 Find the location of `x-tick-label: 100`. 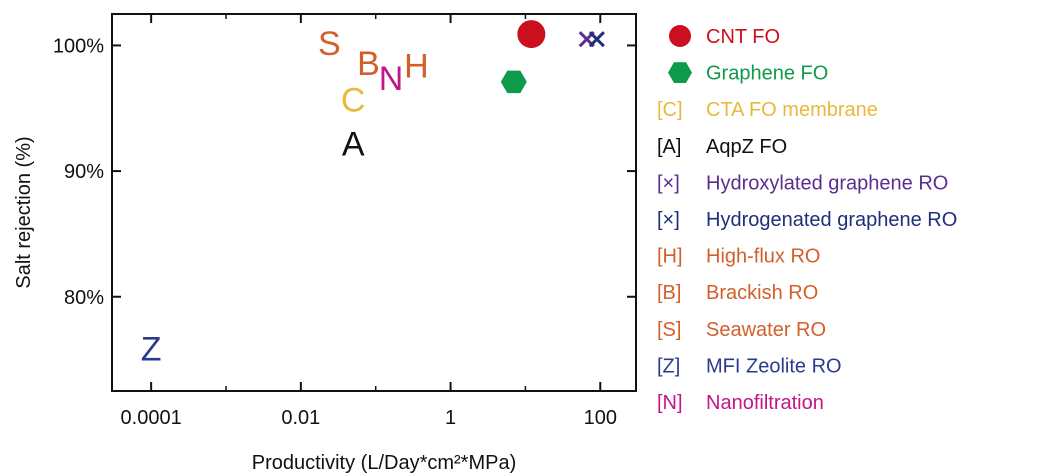

x-tick-label: 100 is located at coordinates (600, 418).